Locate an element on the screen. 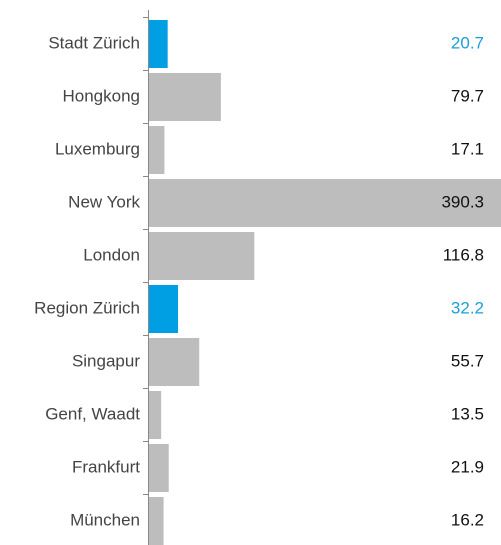 This screenshot has width=501, height=545. y-tick-label: München is located at coordinates (105, 519).